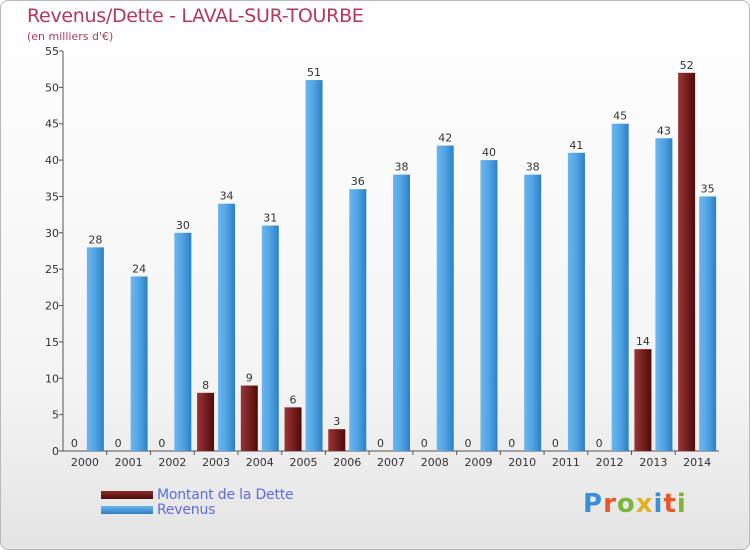 This screenshot has width=750, height=550. Describe the element at coordinates (129, 462) in the screenshot. I see `x-tick-label: 2001` at that location.